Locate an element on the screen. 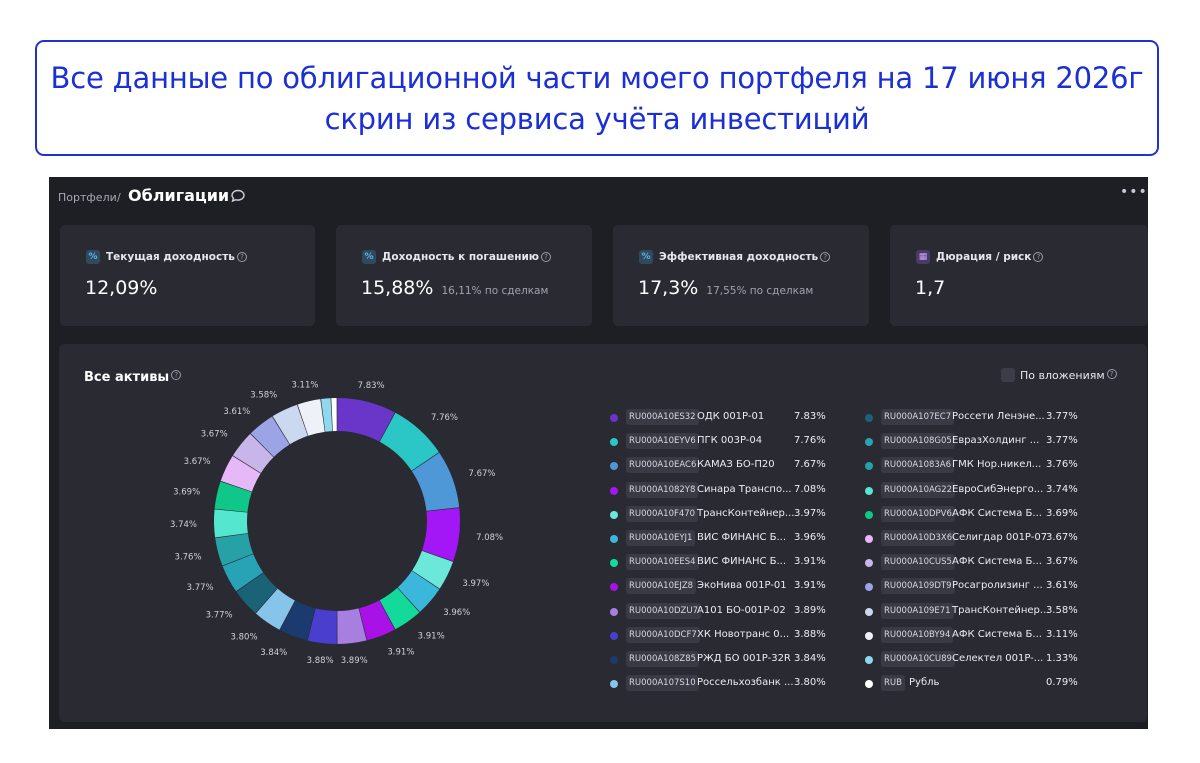 This screenshot has height=763, width=1200. legend-item: RU000A108G05 ЕвразХолдинг ... 3.77% is located at coordinates (990, 442).